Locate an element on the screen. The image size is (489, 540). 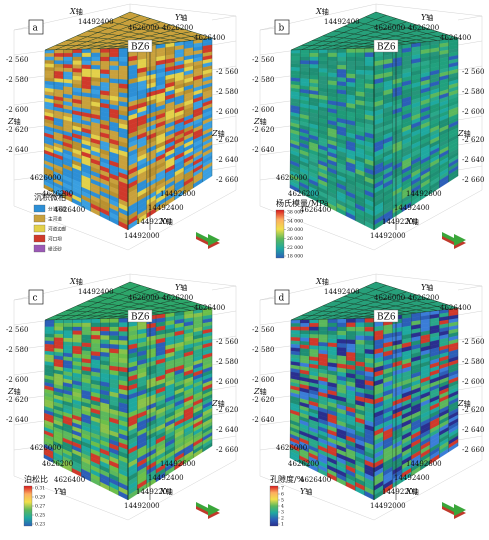
panel-c-well-marker: BZ6 is located at coordinates (140, 404).